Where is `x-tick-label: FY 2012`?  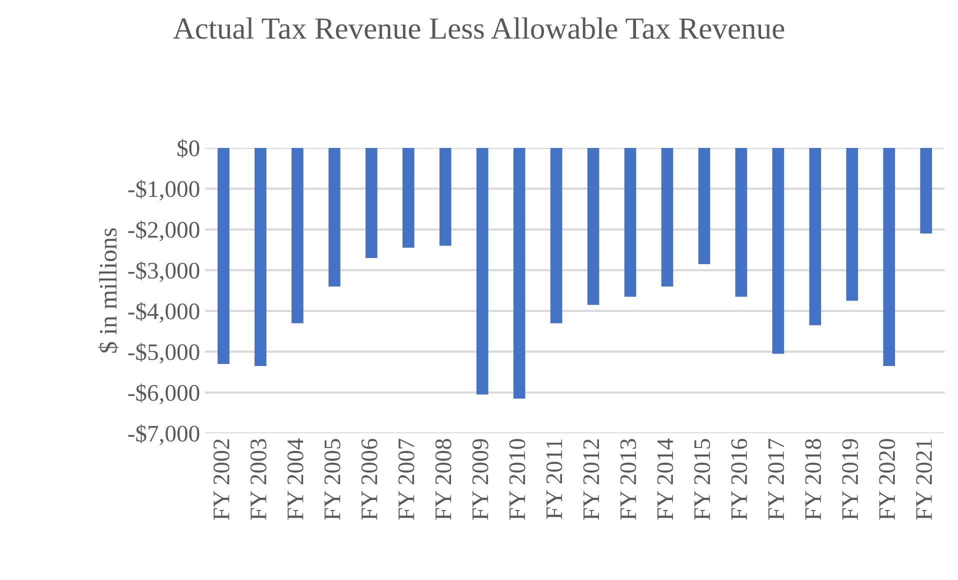 x-tick-label: FY 2012 is located at coordinates (591, 479).